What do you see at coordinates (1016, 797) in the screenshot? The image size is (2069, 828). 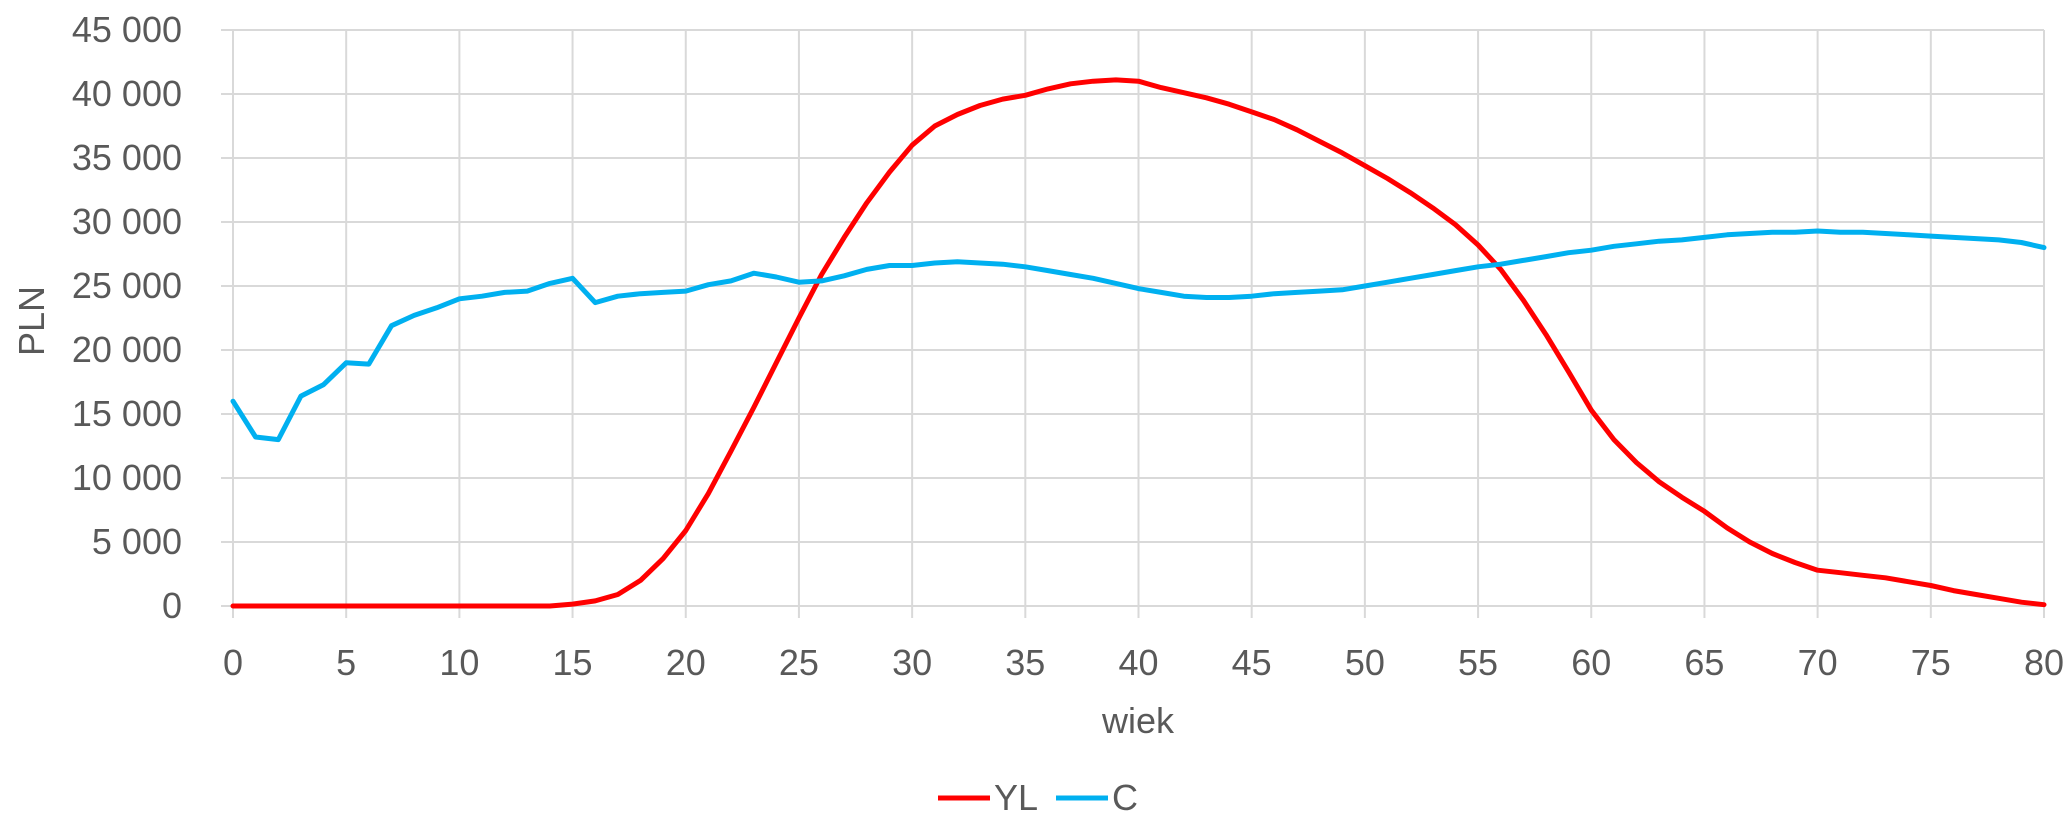 I see `legend-label-yl: YL` at bounding box center [1016, 797].